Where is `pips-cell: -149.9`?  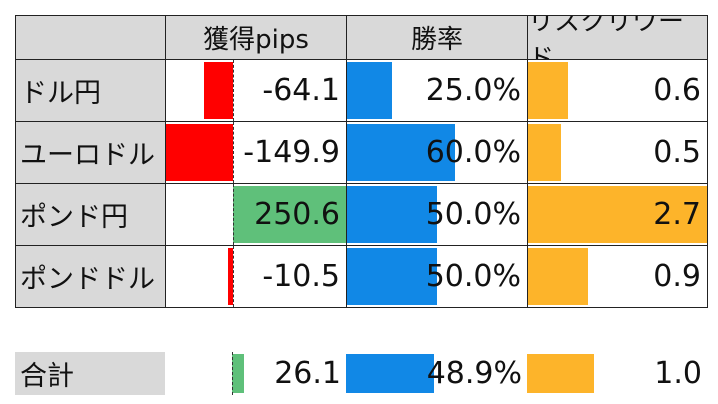 pips-cell: -149.9 is located at coordinates (256, 152).